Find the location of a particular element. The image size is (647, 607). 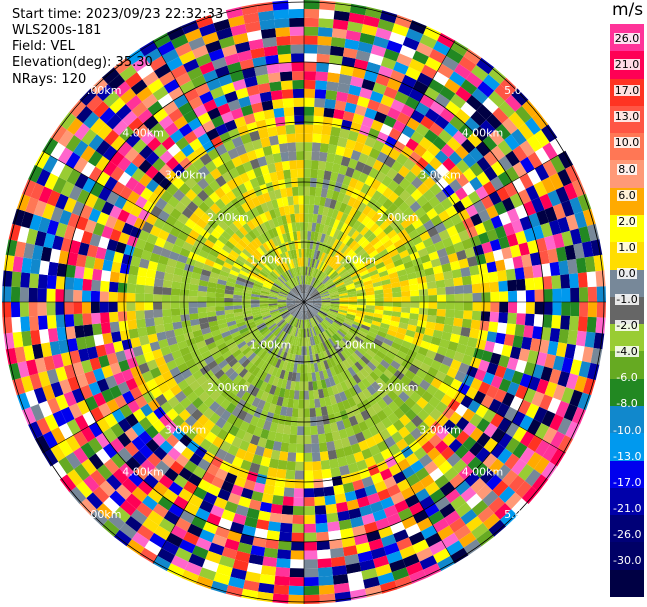

colorbar-tick-label: -6.0 is located at coordinates (627, 378).